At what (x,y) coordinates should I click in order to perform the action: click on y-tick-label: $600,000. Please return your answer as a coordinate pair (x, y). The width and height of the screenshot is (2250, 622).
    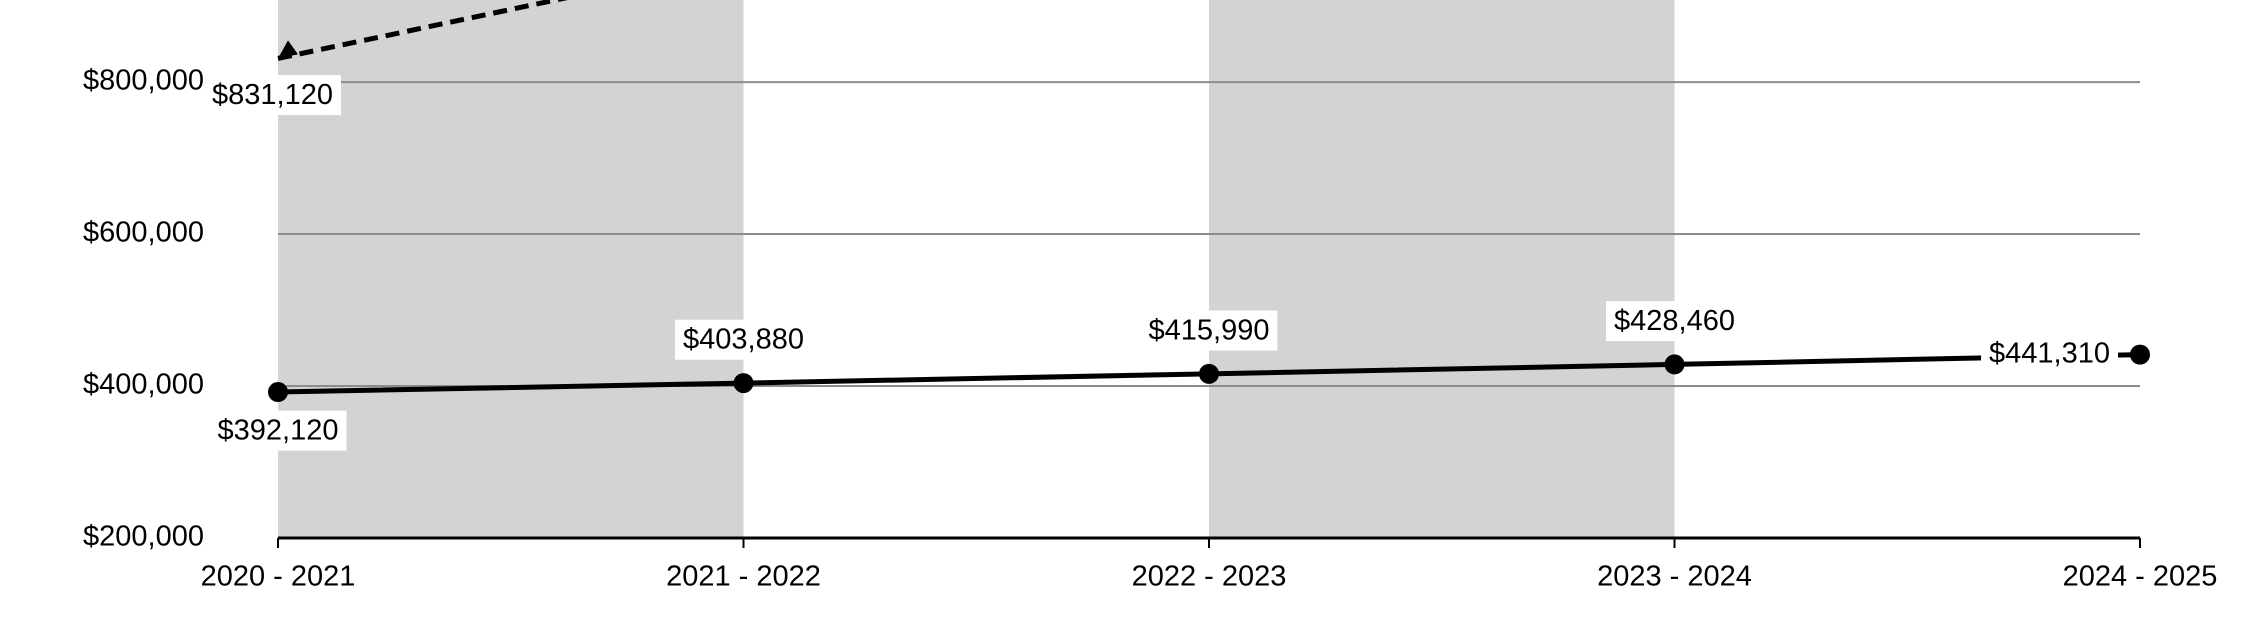
    Looking at the image, I should click on (143, 233).